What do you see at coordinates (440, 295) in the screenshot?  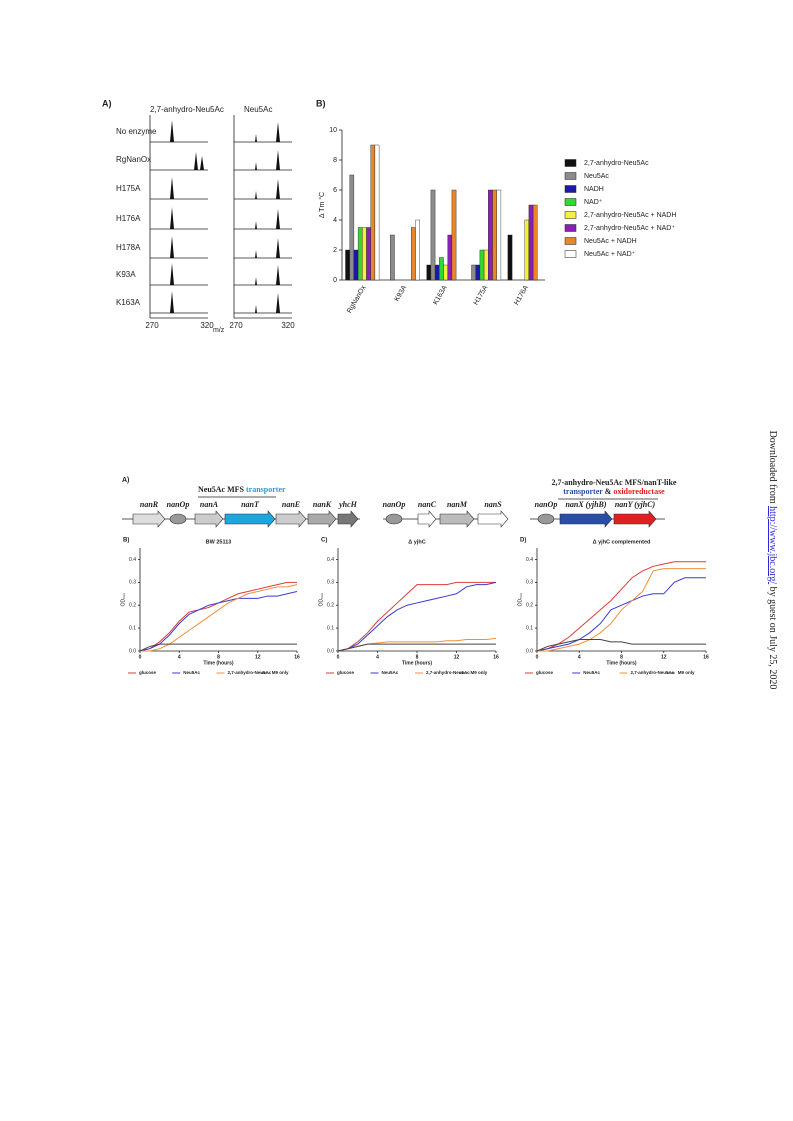 I see `x-tick-label: K163A` at bounding box center [440, 295].